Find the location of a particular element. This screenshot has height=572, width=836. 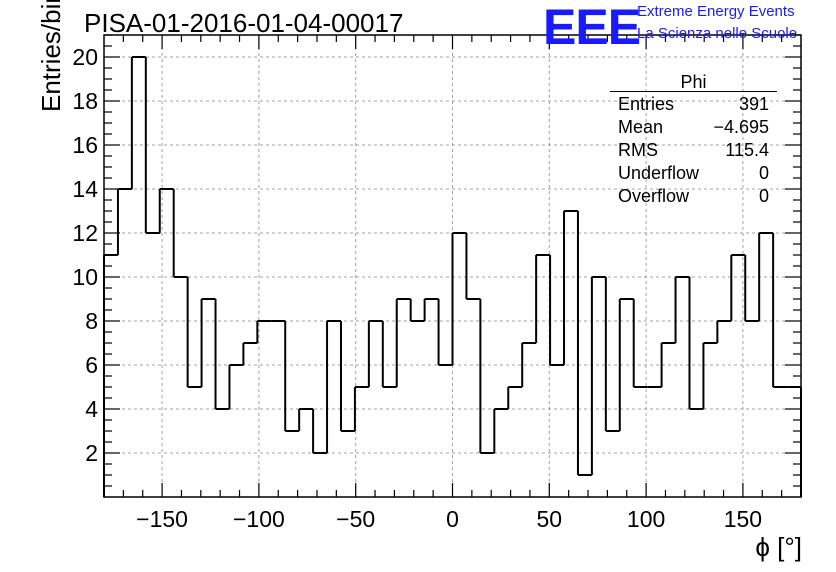

y-tick-label: 2 is located at coordinates (91, 453).